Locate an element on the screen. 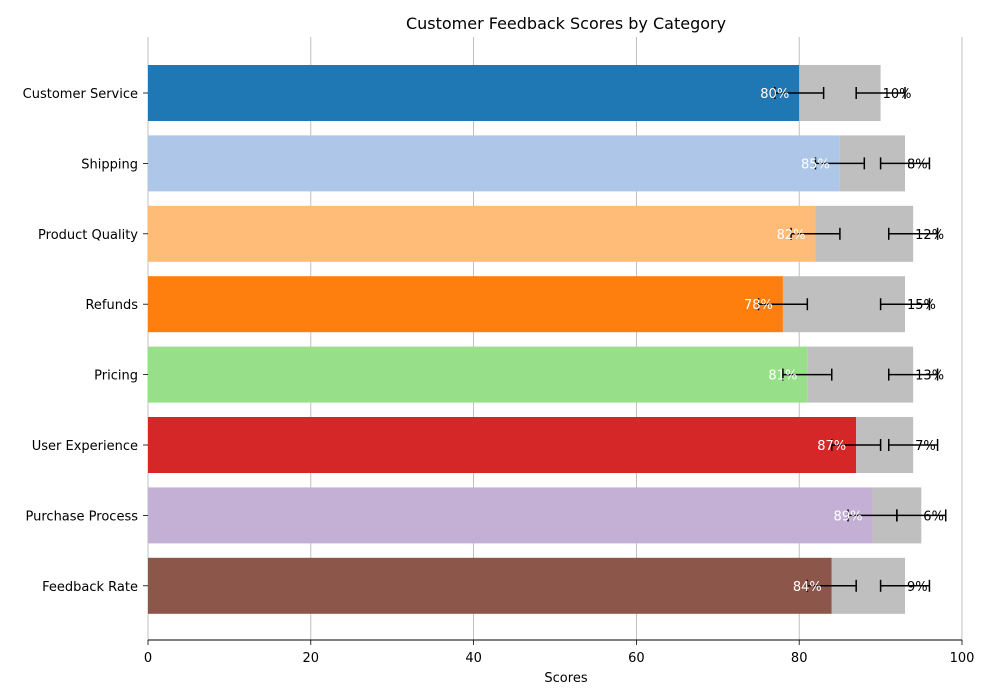  x-tick-labels: 0 20 40 60 80 100 is located at coordinates (559, 653).